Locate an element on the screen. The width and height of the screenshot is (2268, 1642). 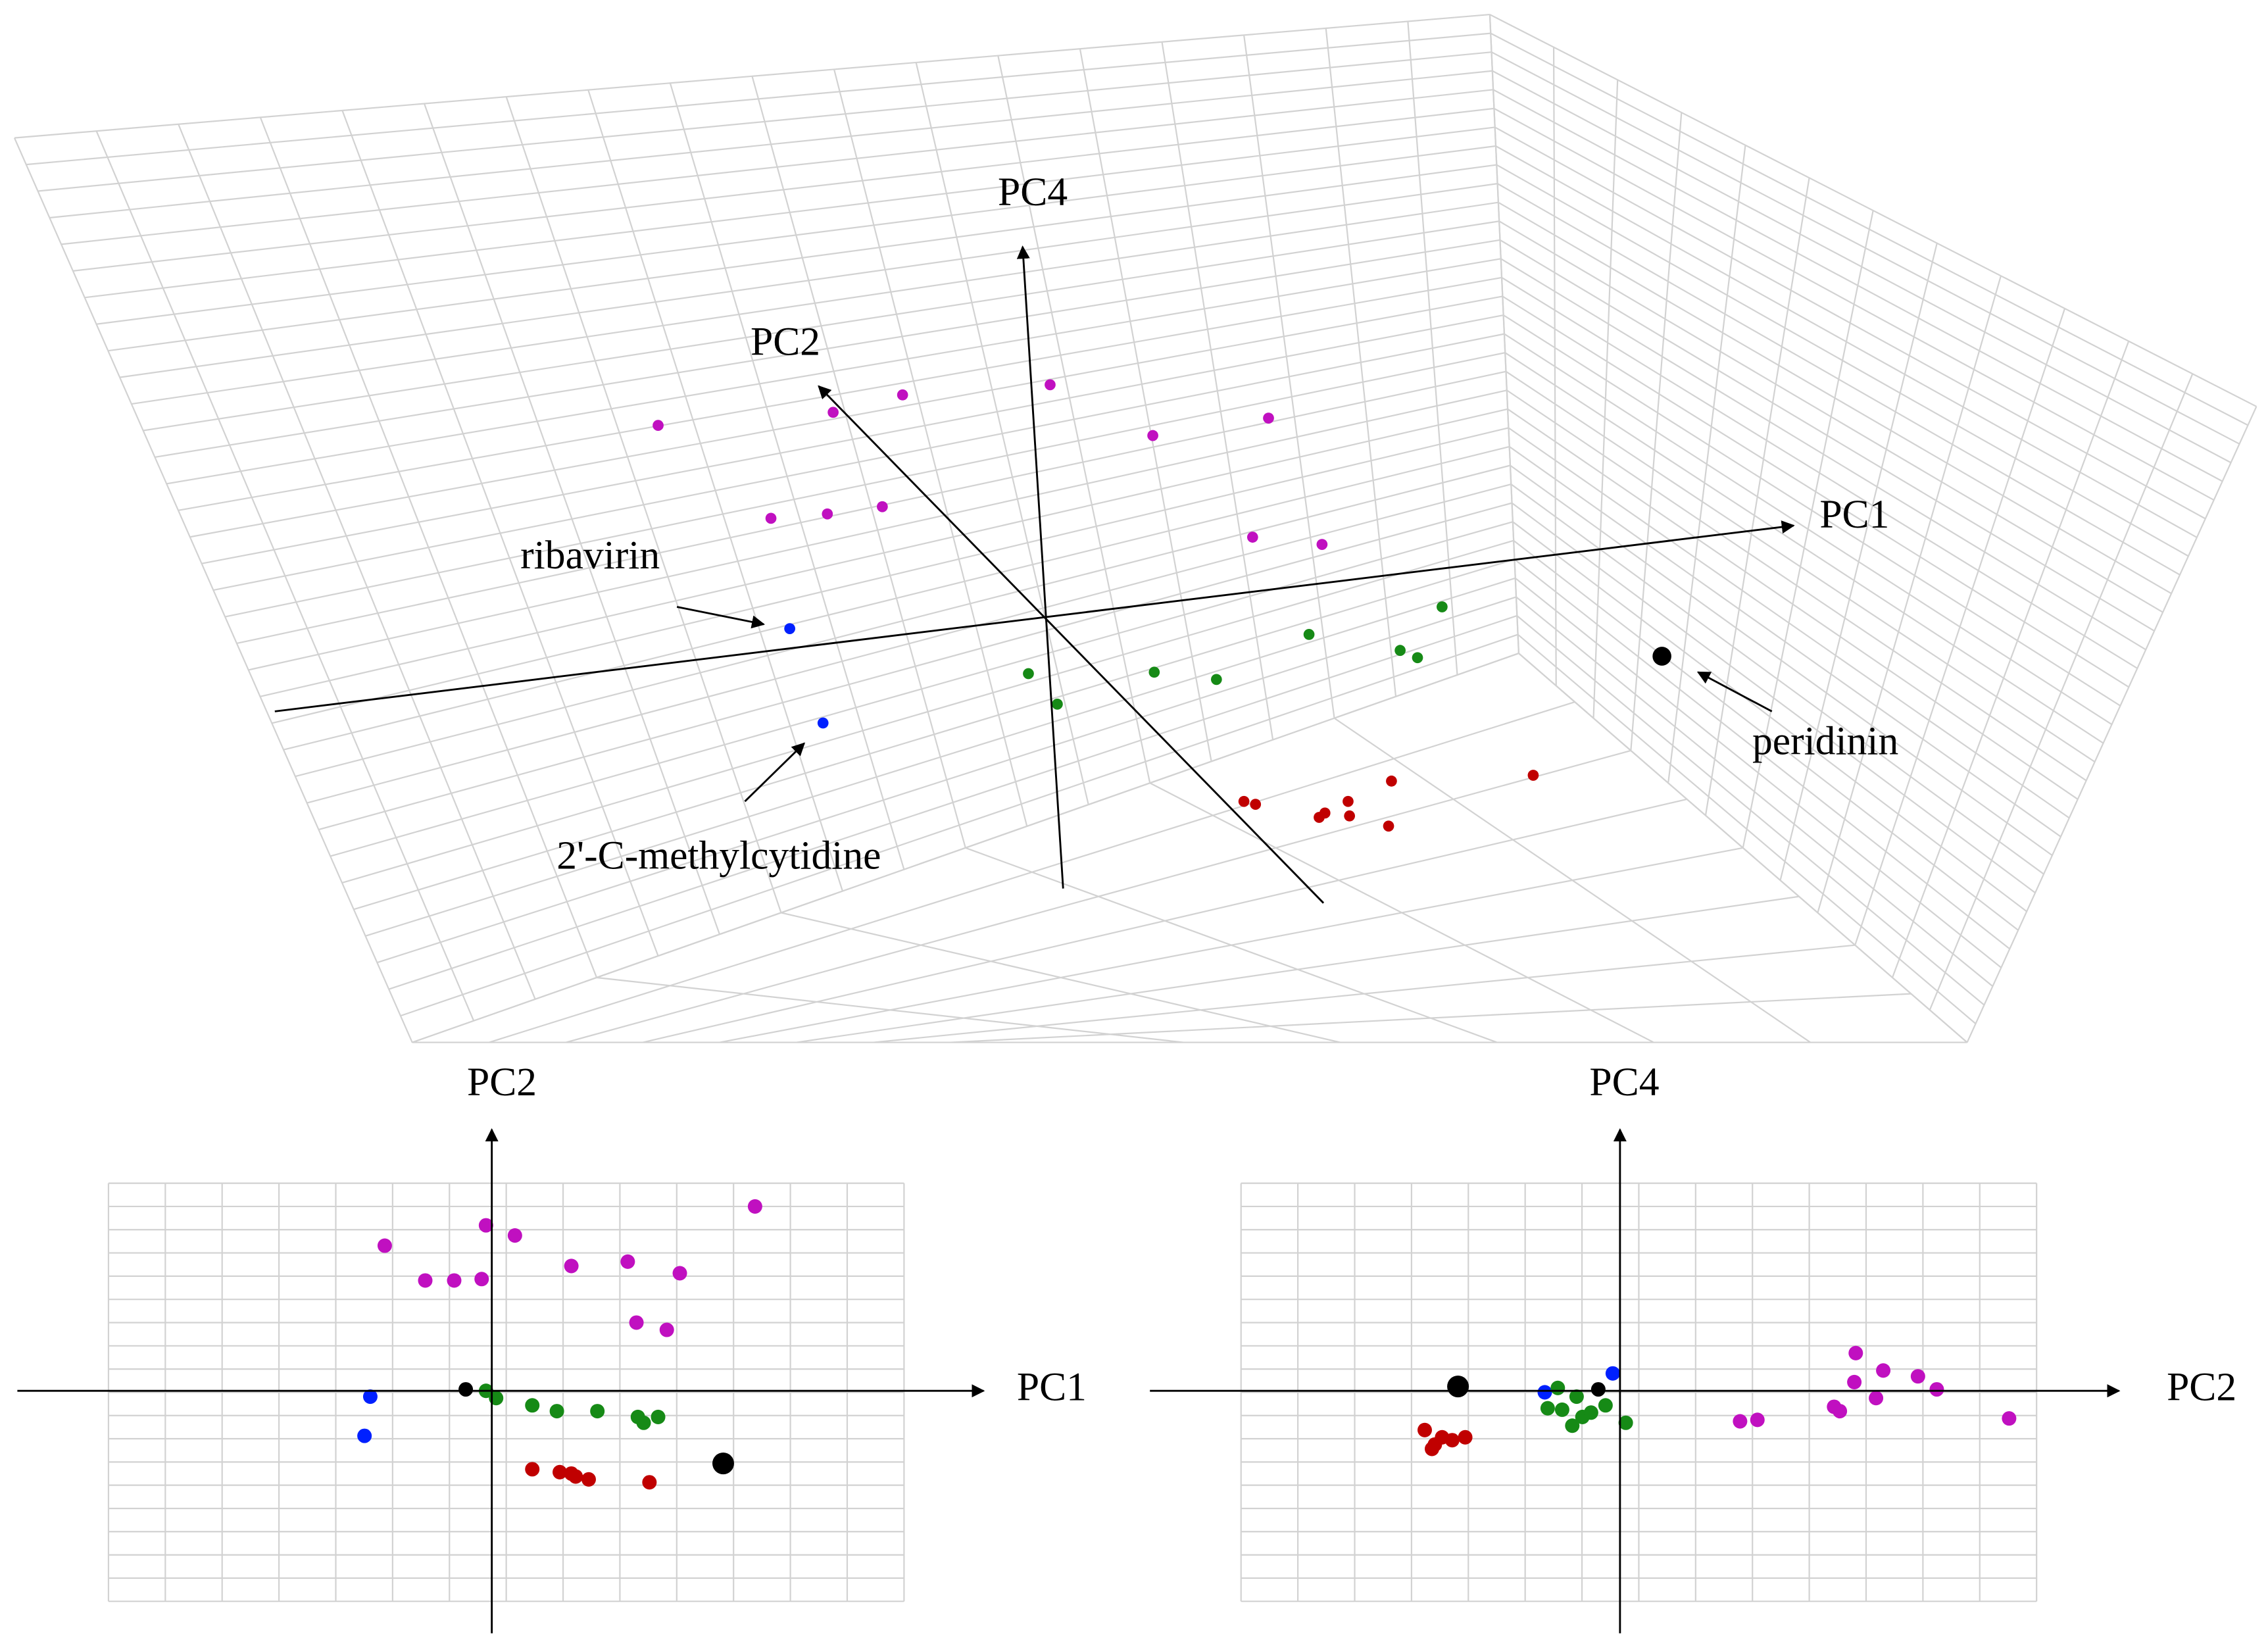
annotation: peridinin is located at coordinates (1825, 740).